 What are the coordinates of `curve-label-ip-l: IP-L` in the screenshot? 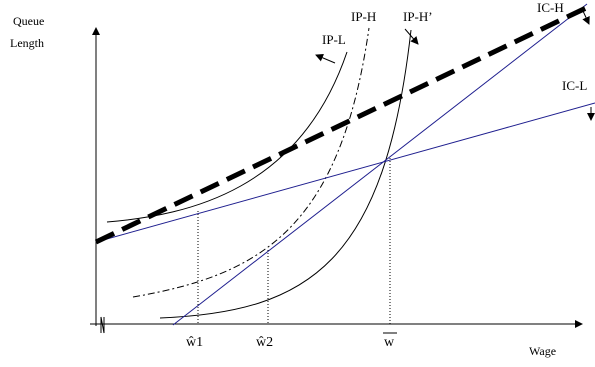 It's located at (334, 39).